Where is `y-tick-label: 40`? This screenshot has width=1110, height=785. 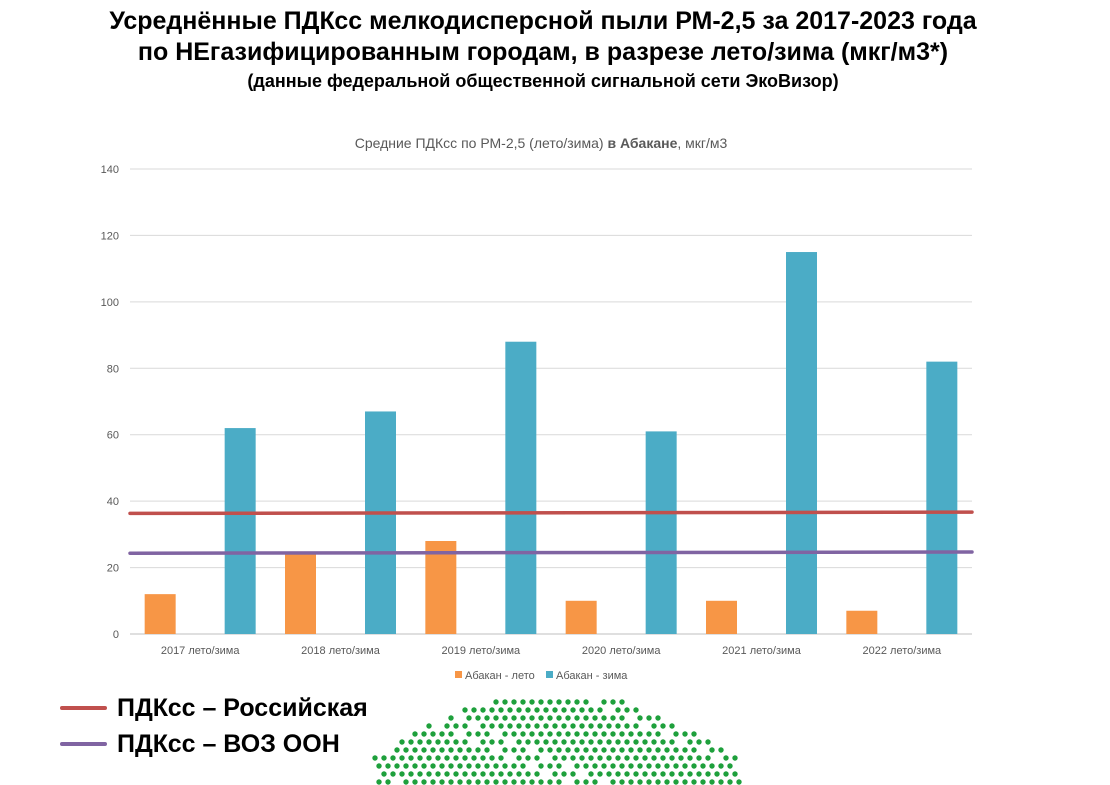
y-tick-label: 40 is located at coordinates (113, 502).